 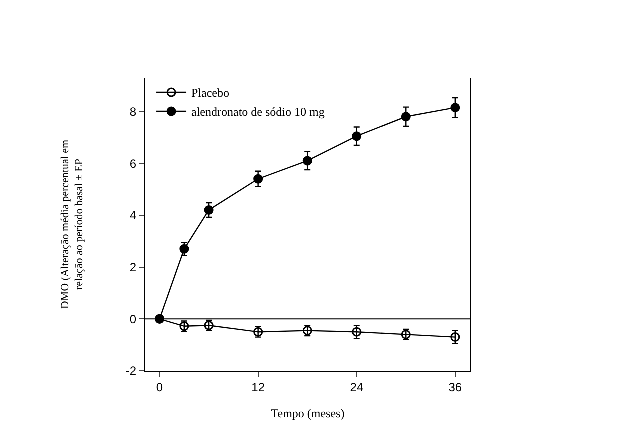 What do you see at coordinates (133, 319) in the screenshot?
I see `y-tick-label: 0` at bounding box center [133, 319].